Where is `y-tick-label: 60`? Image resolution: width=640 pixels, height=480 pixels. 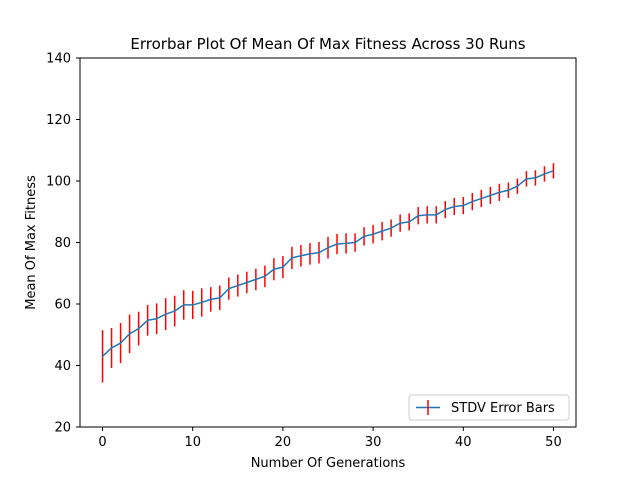 y-tick-label: 60 is located at coordinates (62, 305).